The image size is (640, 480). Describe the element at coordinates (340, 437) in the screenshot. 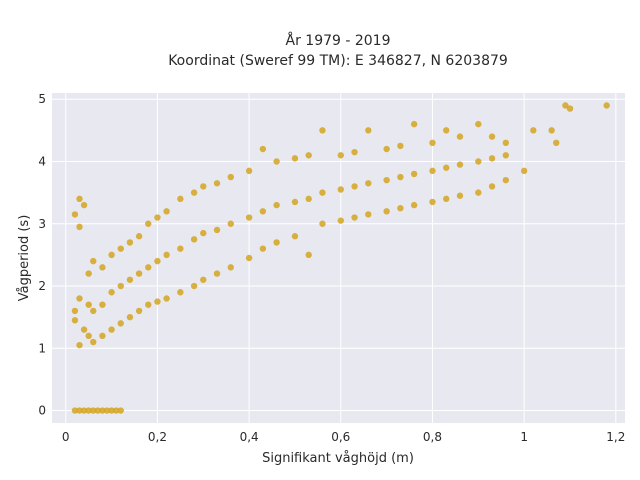

I see `x-tick-label: 0,6` at that location.